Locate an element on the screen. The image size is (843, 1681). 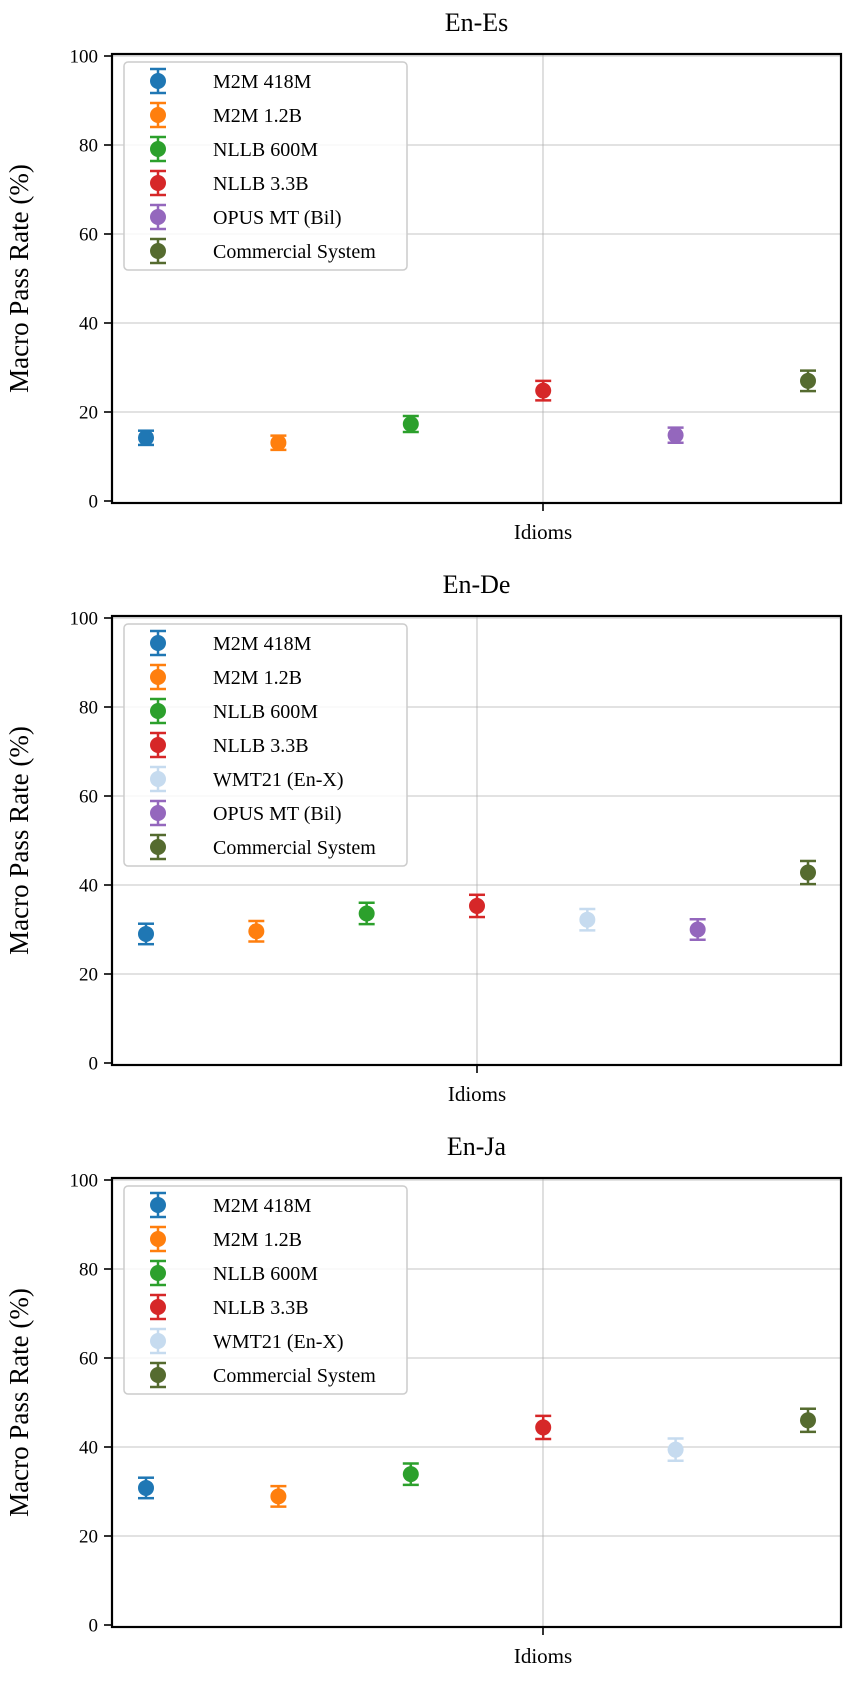
xtick-label: Idioms is located at coordinates (543, 532).